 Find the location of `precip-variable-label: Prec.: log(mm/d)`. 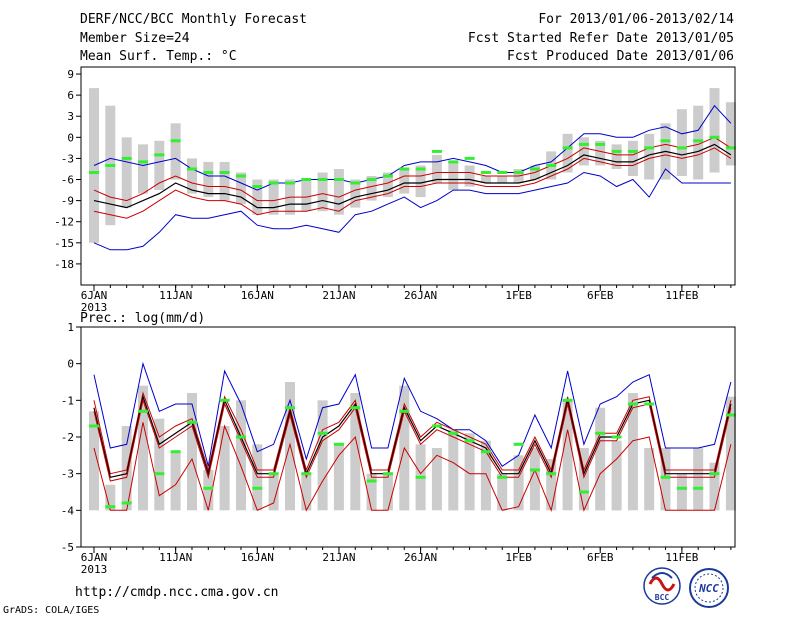

precip-variable-label: Prec.: log(mm/d) is located at coordinates (142, 318).